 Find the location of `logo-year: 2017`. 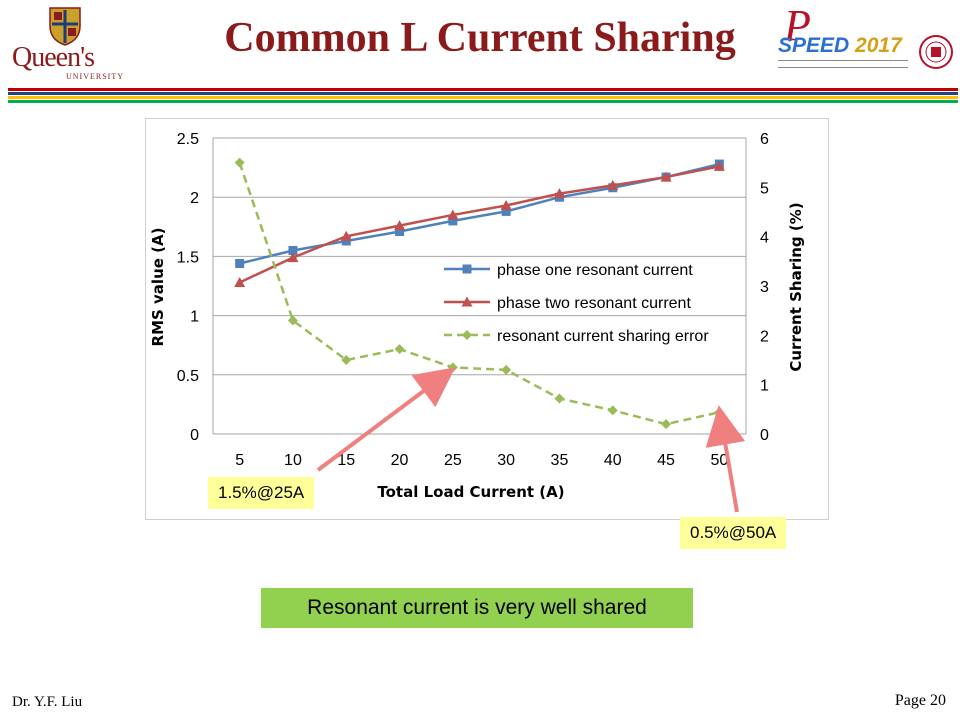

logo-year: 2017 is located at coordinates (878, 45).